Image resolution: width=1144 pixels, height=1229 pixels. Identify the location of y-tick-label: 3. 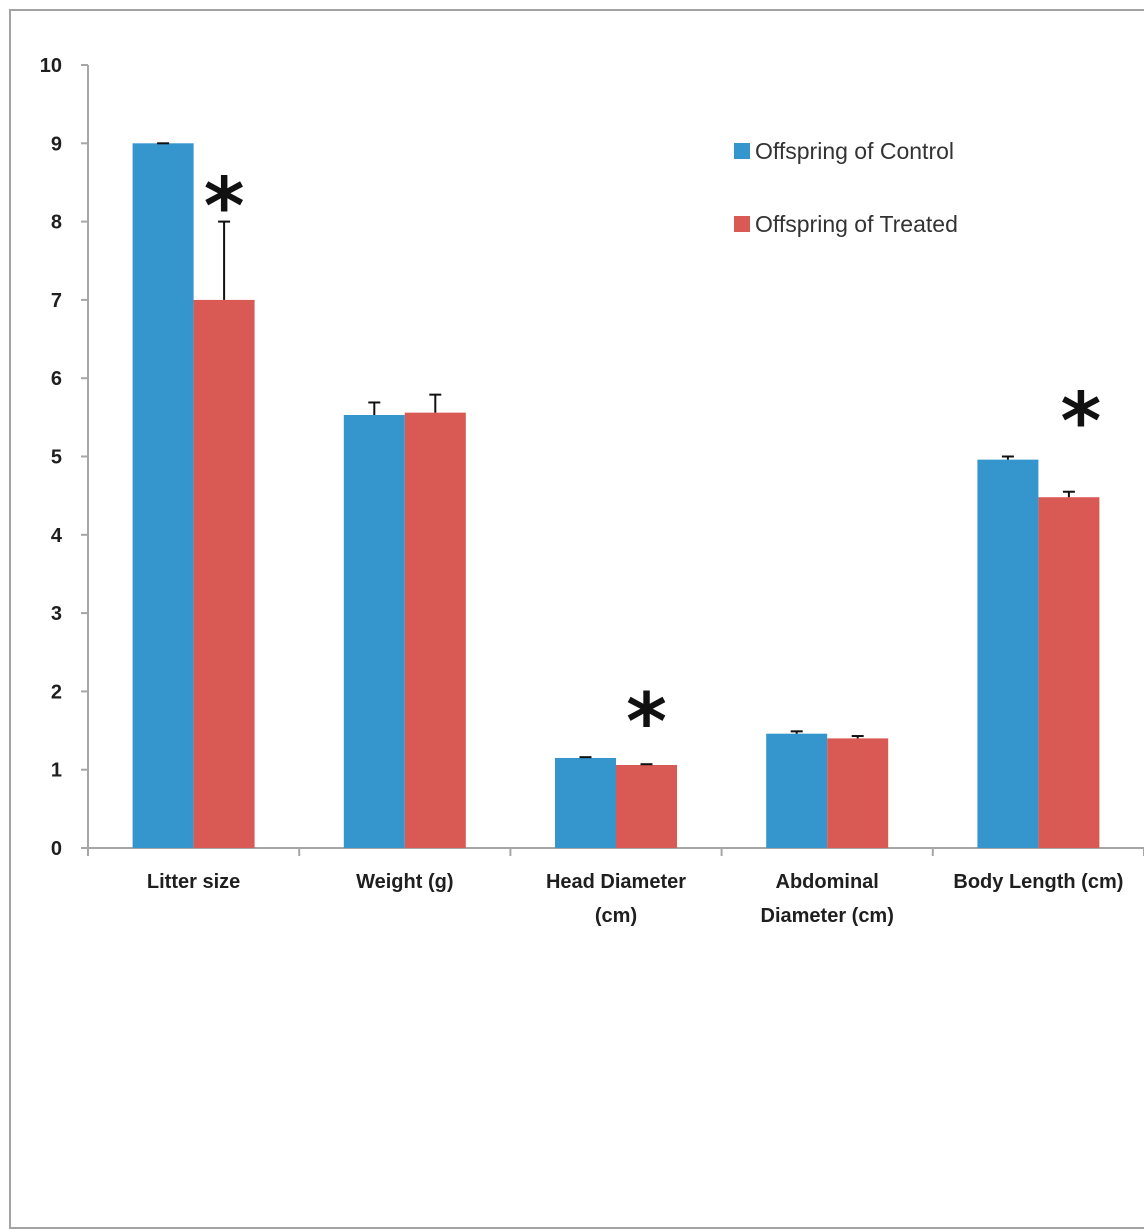
(56, 614).